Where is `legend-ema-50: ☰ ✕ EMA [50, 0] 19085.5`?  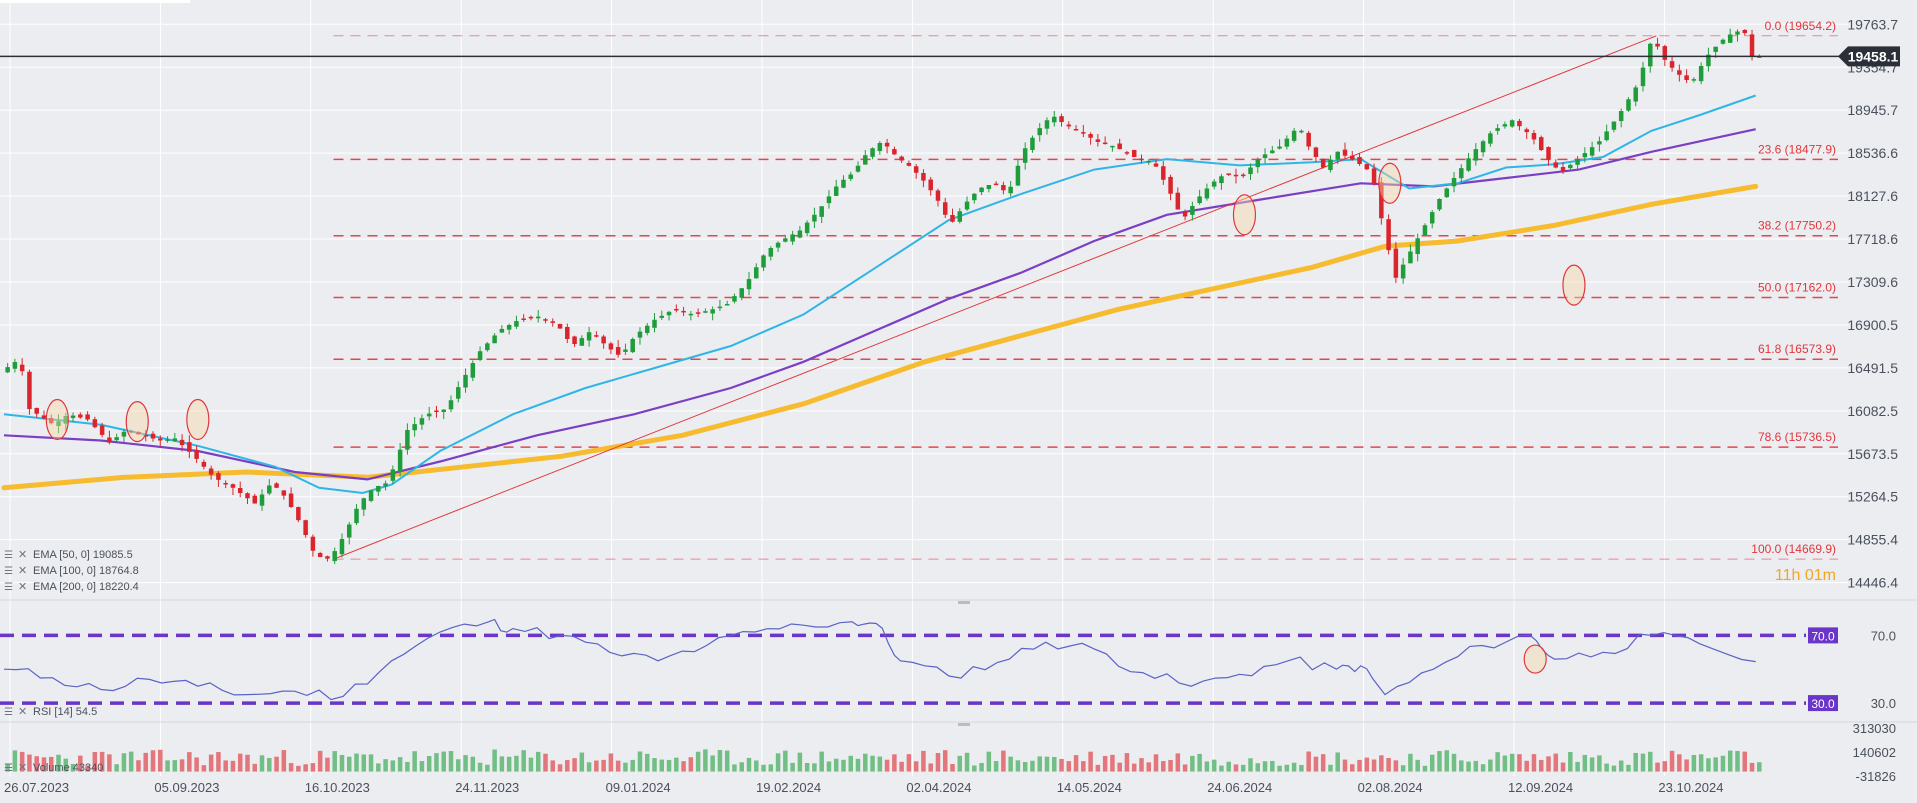
legend-ema-50: ☰ ✕ EMA [50, 0] 19085.5 is located at coordinates (68, 555).